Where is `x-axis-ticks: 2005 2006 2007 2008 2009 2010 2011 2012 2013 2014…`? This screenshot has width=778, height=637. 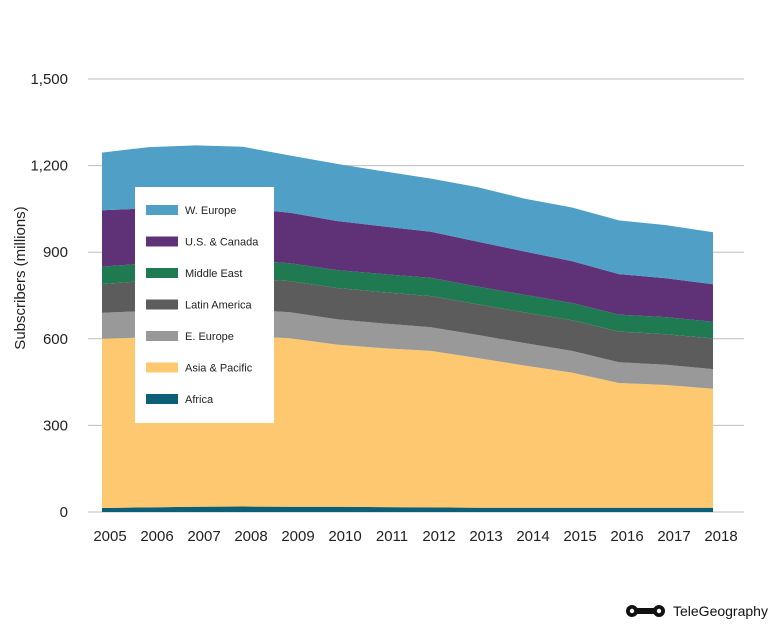 x-axis-ticks: 2005 2006 2007 2008 2009 2010 2011 2012 2013 2014… is located at coordinates (415, 536).